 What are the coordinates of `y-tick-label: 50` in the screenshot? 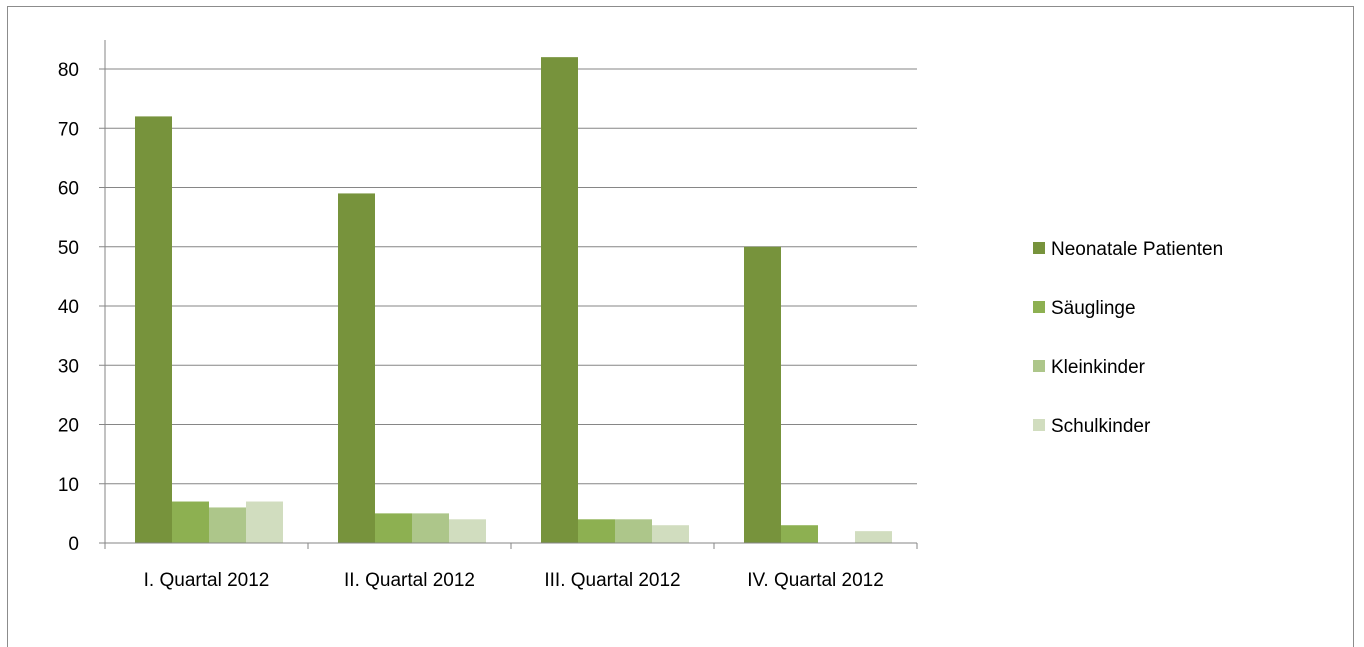 It's located at (68, 248).